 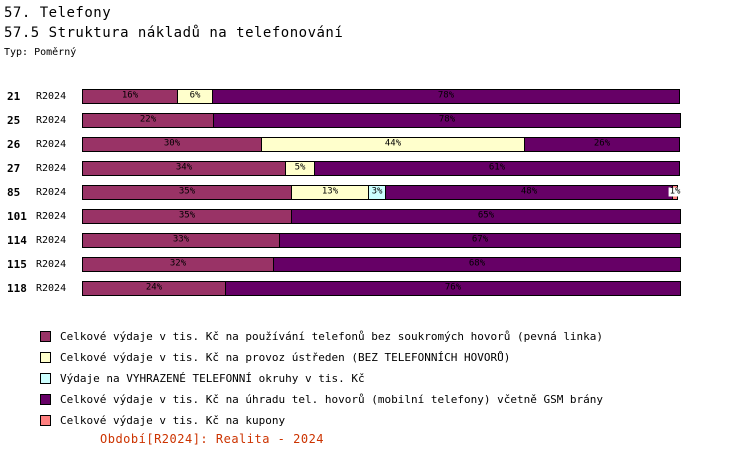 I want to click on bar-segment: 6%, so click(x=195, y=96).